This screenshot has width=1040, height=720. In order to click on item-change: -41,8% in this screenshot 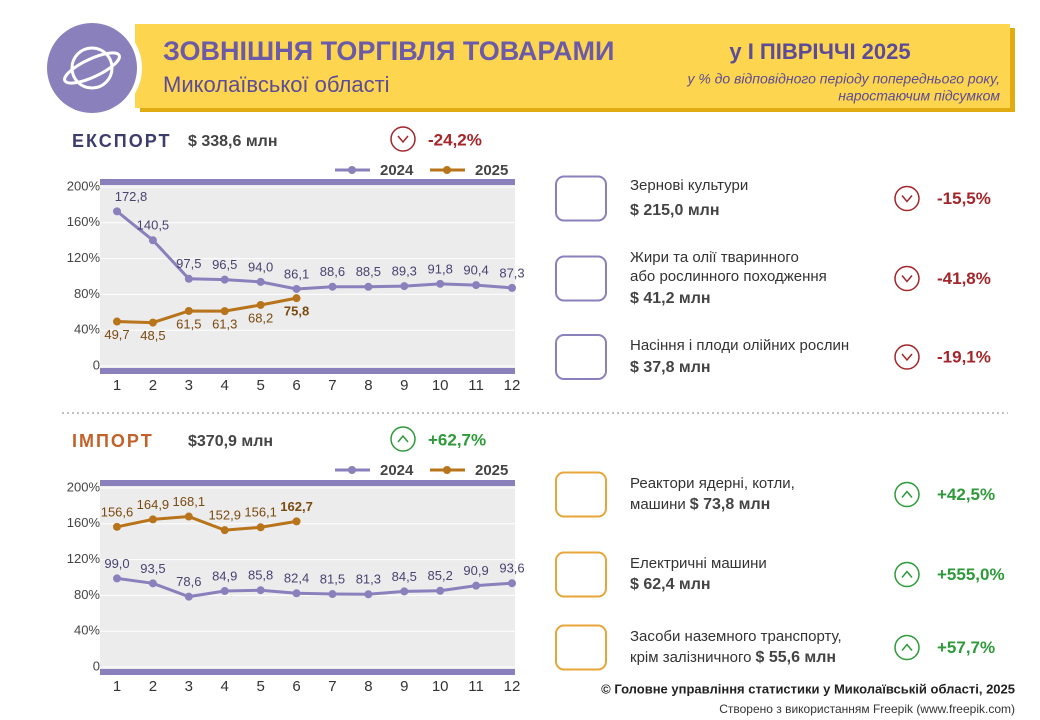, I will do `click(964, 278)`.